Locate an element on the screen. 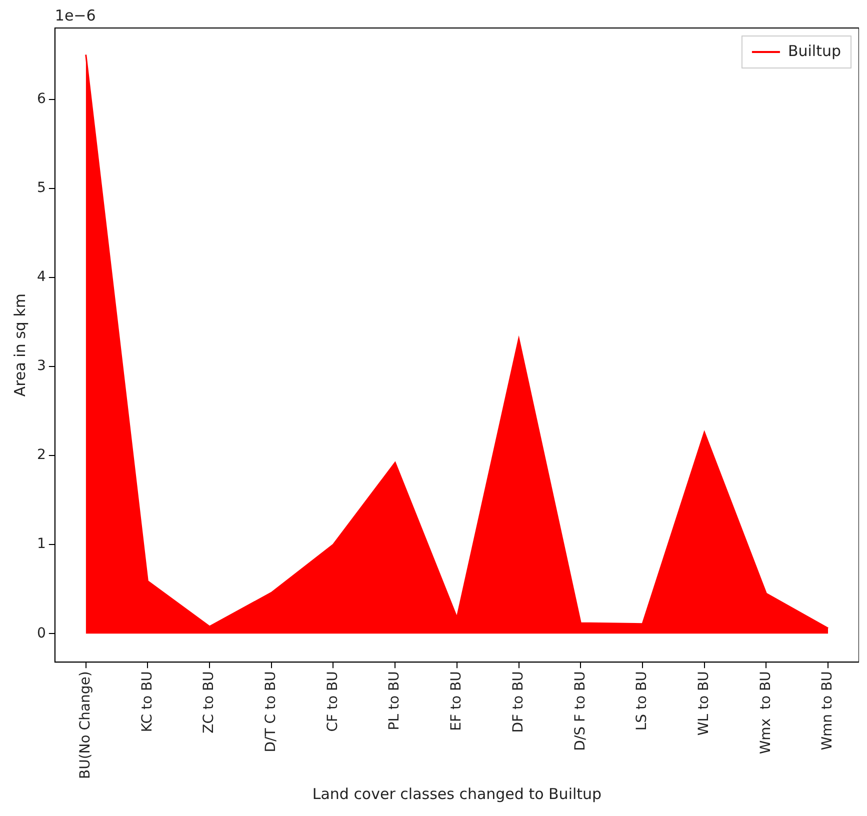 The width and height of the screenshot is (867, 816). x-tick-label: WL to BU is located at coordinates (704, 703).